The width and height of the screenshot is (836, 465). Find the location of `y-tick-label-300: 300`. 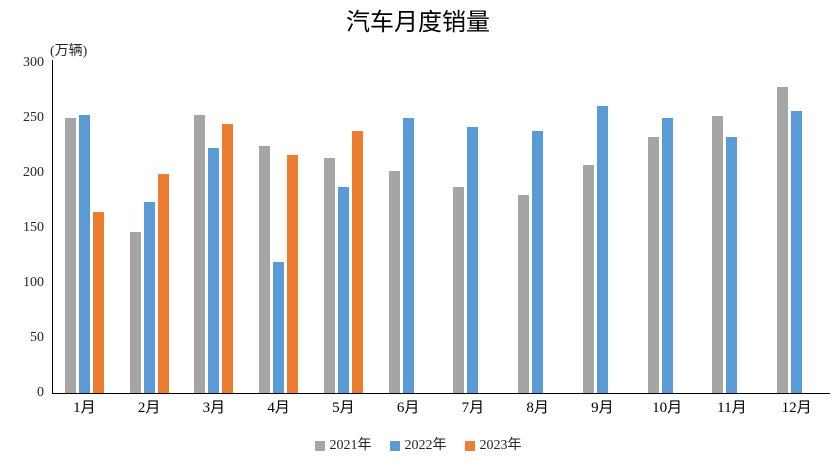

y-tick-label-300: 300 is located at coordinates (33, 62).